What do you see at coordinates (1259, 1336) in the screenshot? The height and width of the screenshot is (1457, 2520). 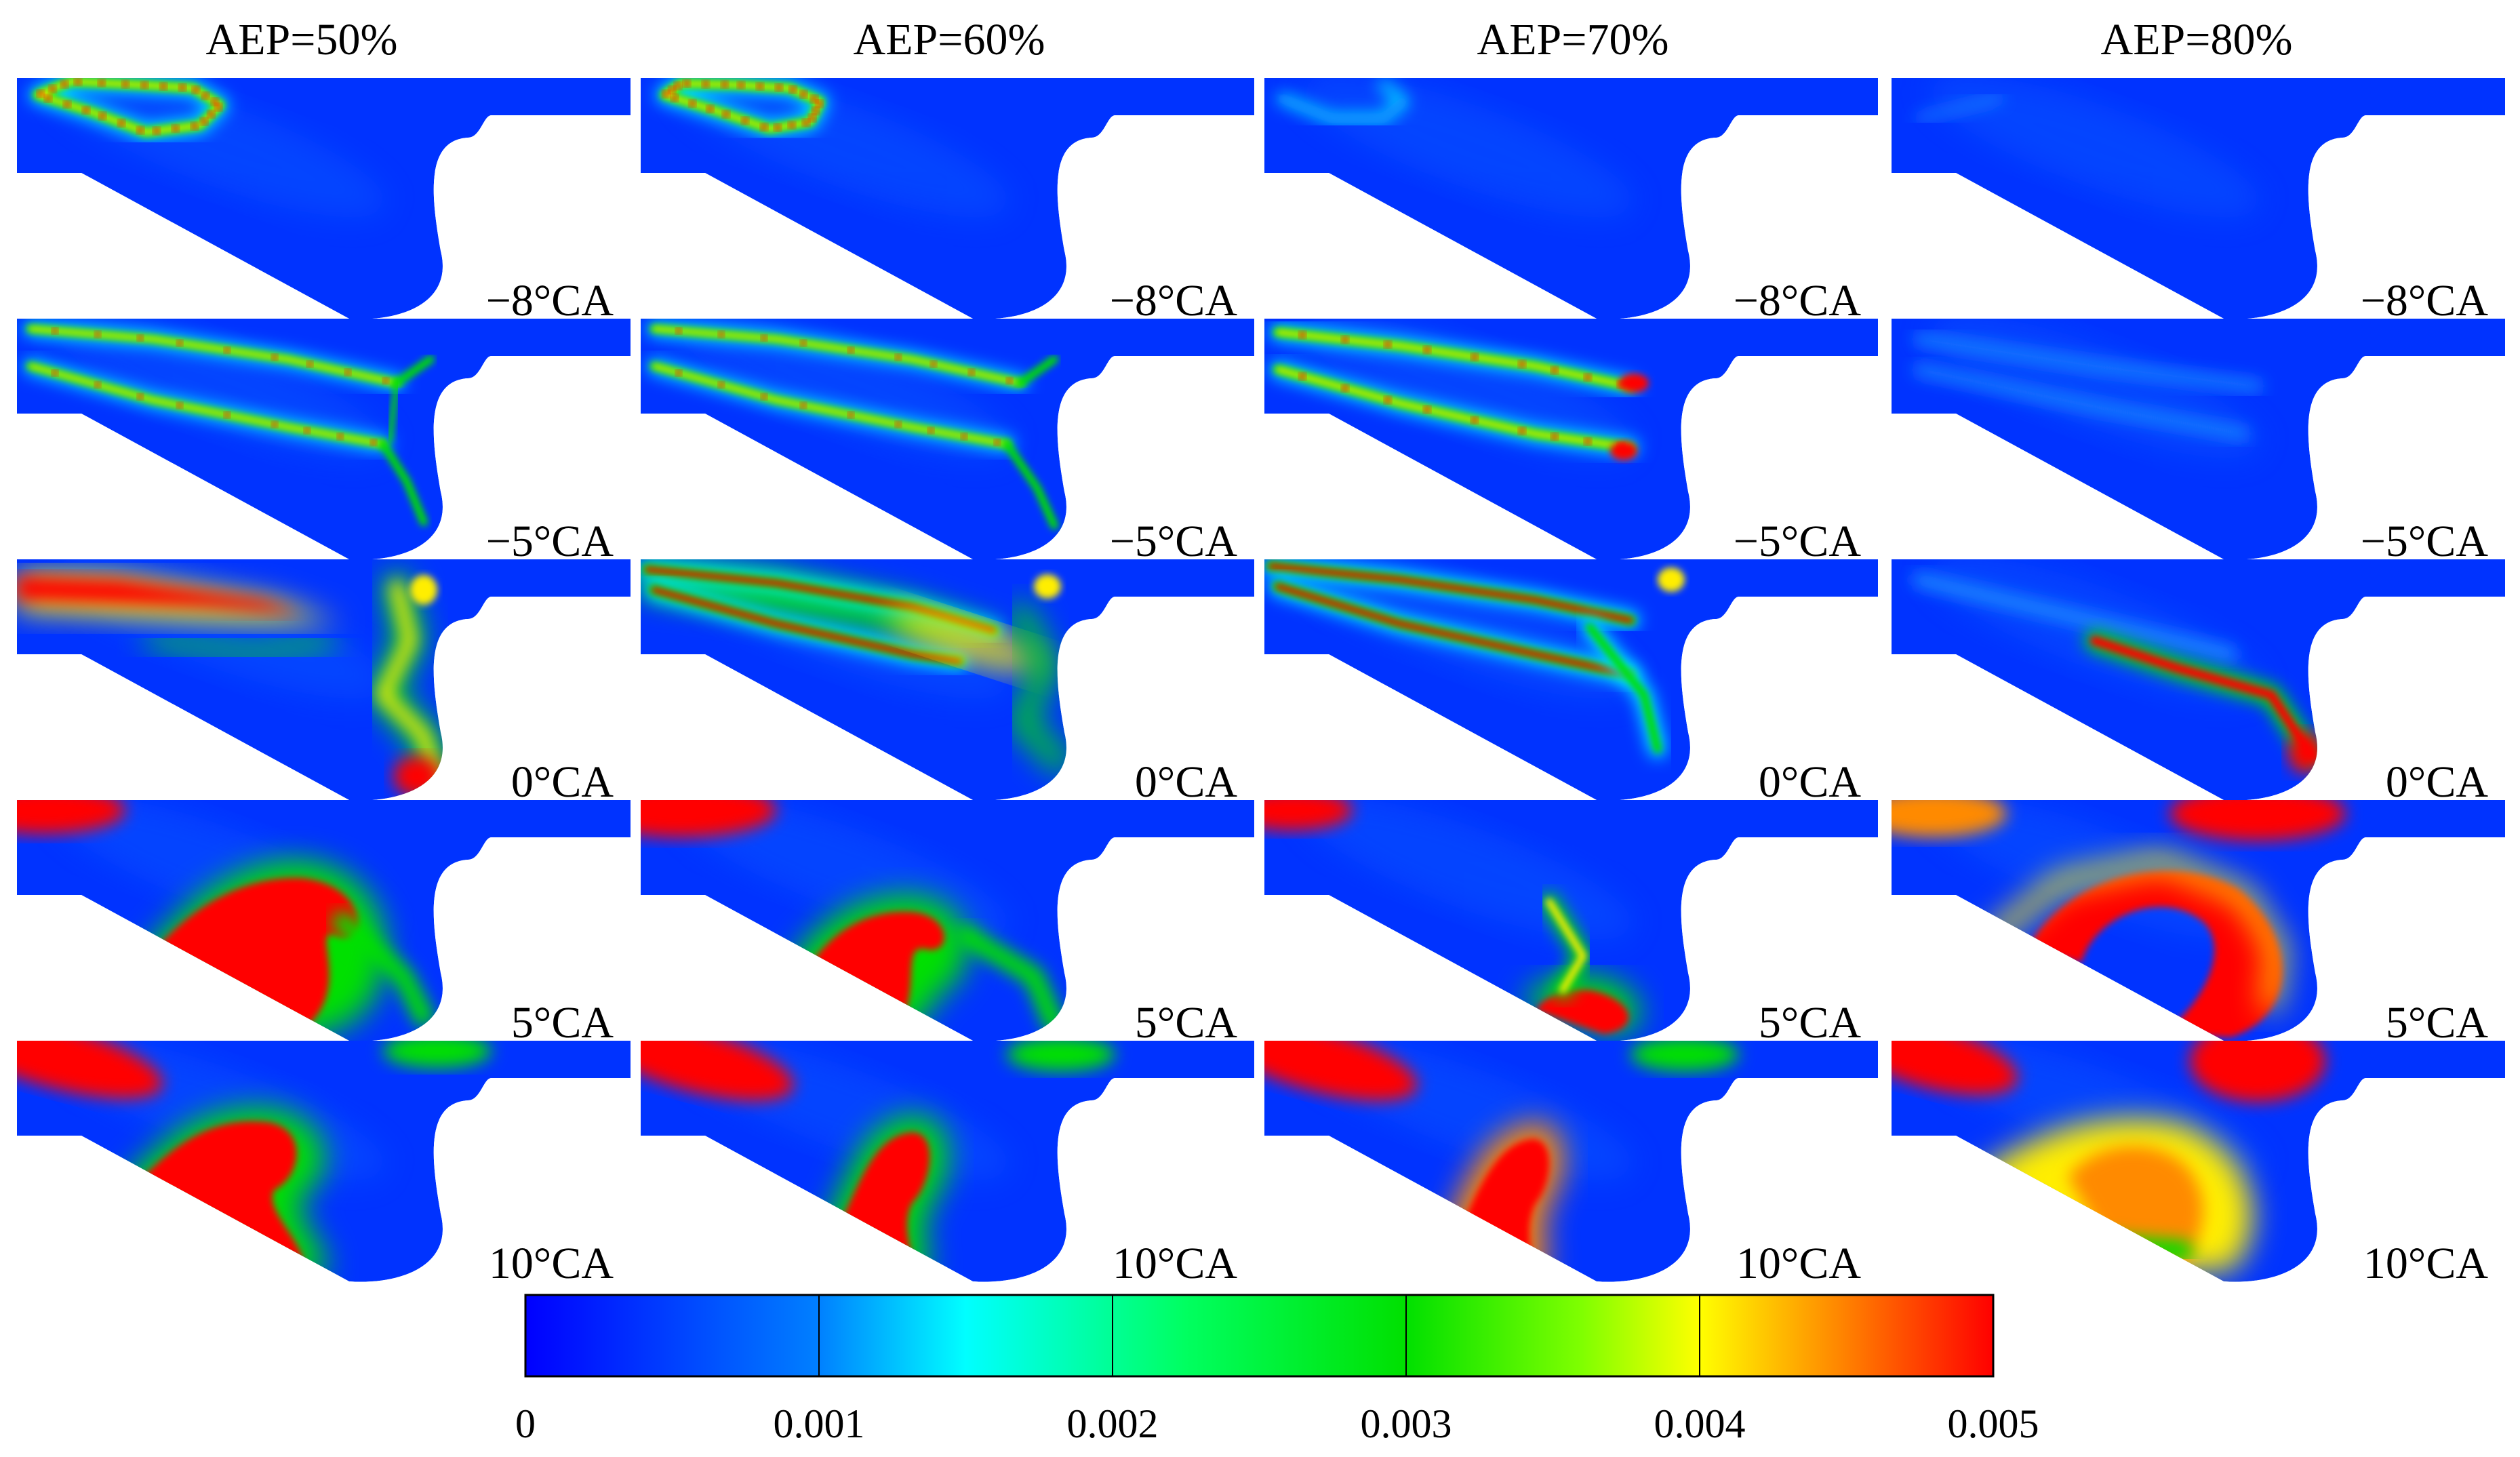 I see `colorbar-gradient` at bounding box center [1259, 1336].